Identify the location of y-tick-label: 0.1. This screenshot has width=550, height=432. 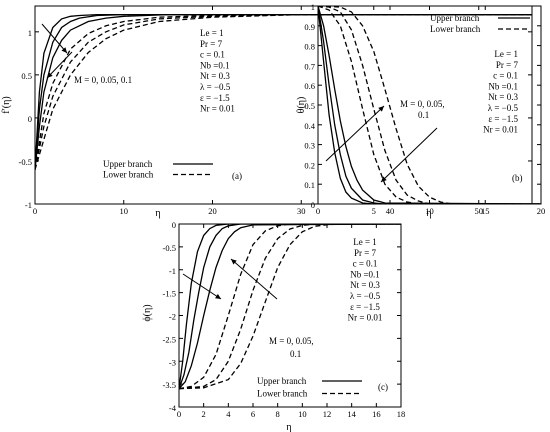
(309, 185).